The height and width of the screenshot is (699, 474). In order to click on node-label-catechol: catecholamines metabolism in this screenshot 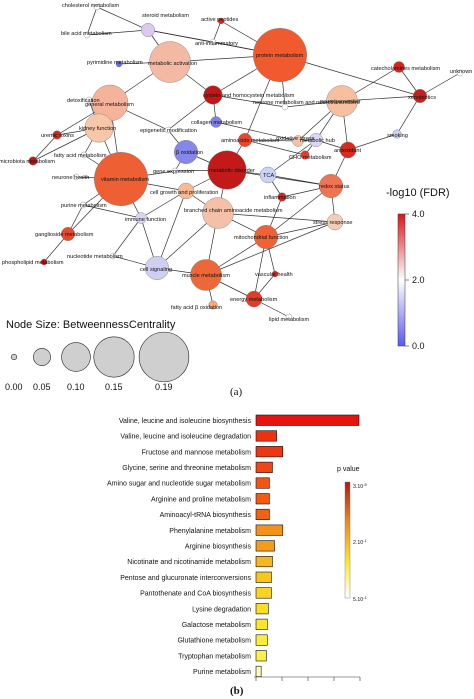, I will do `click(405, 69)`.